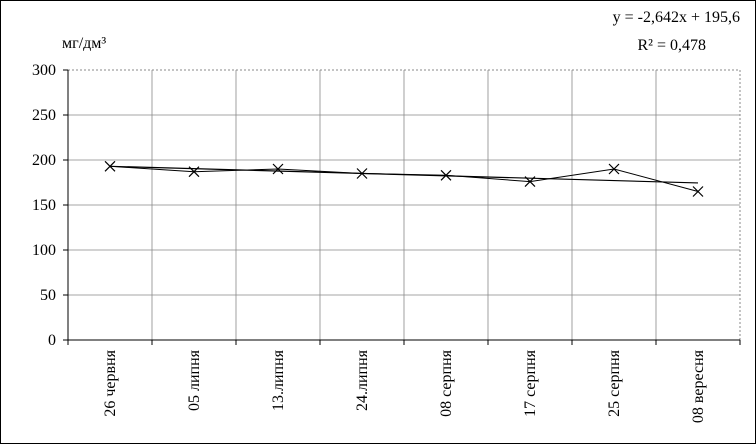 Image resolution: width=756 pixels, height=444 pixels. Describe the element at coordinates (362, 380) in the screenshot. I see `x-tick-label: 24.липня` at that location.